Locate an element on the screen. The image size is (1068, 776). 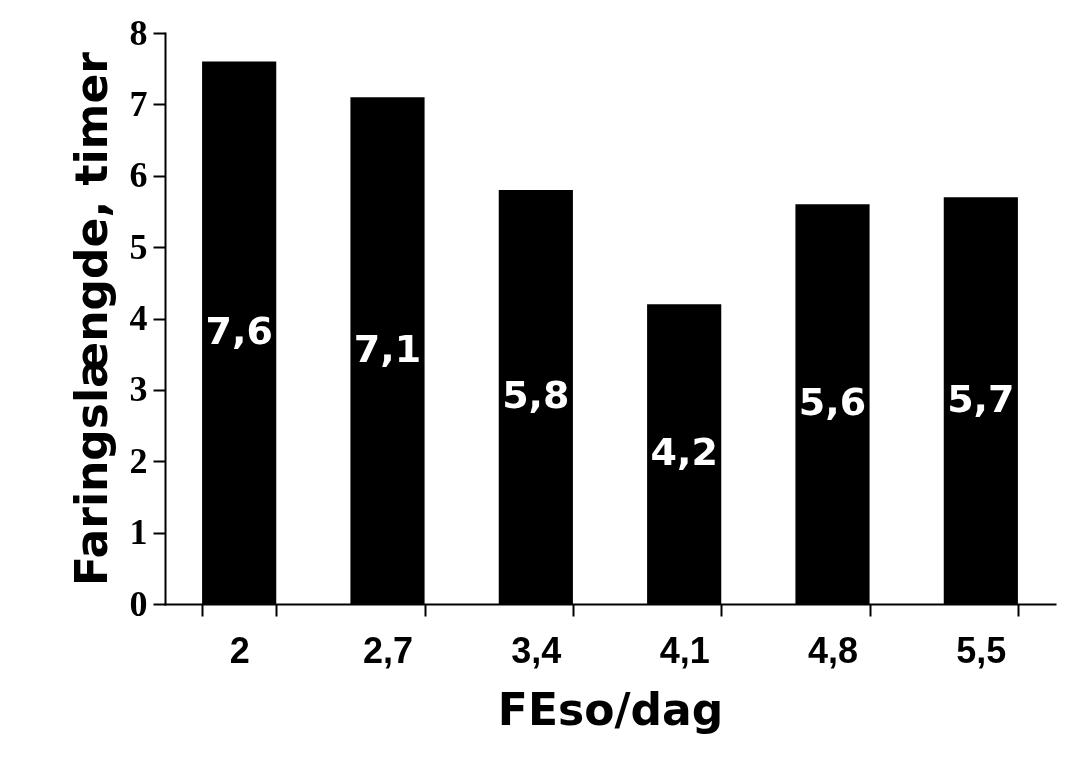
x-tick-label: 4,8 is located at coordinates (833, 650).